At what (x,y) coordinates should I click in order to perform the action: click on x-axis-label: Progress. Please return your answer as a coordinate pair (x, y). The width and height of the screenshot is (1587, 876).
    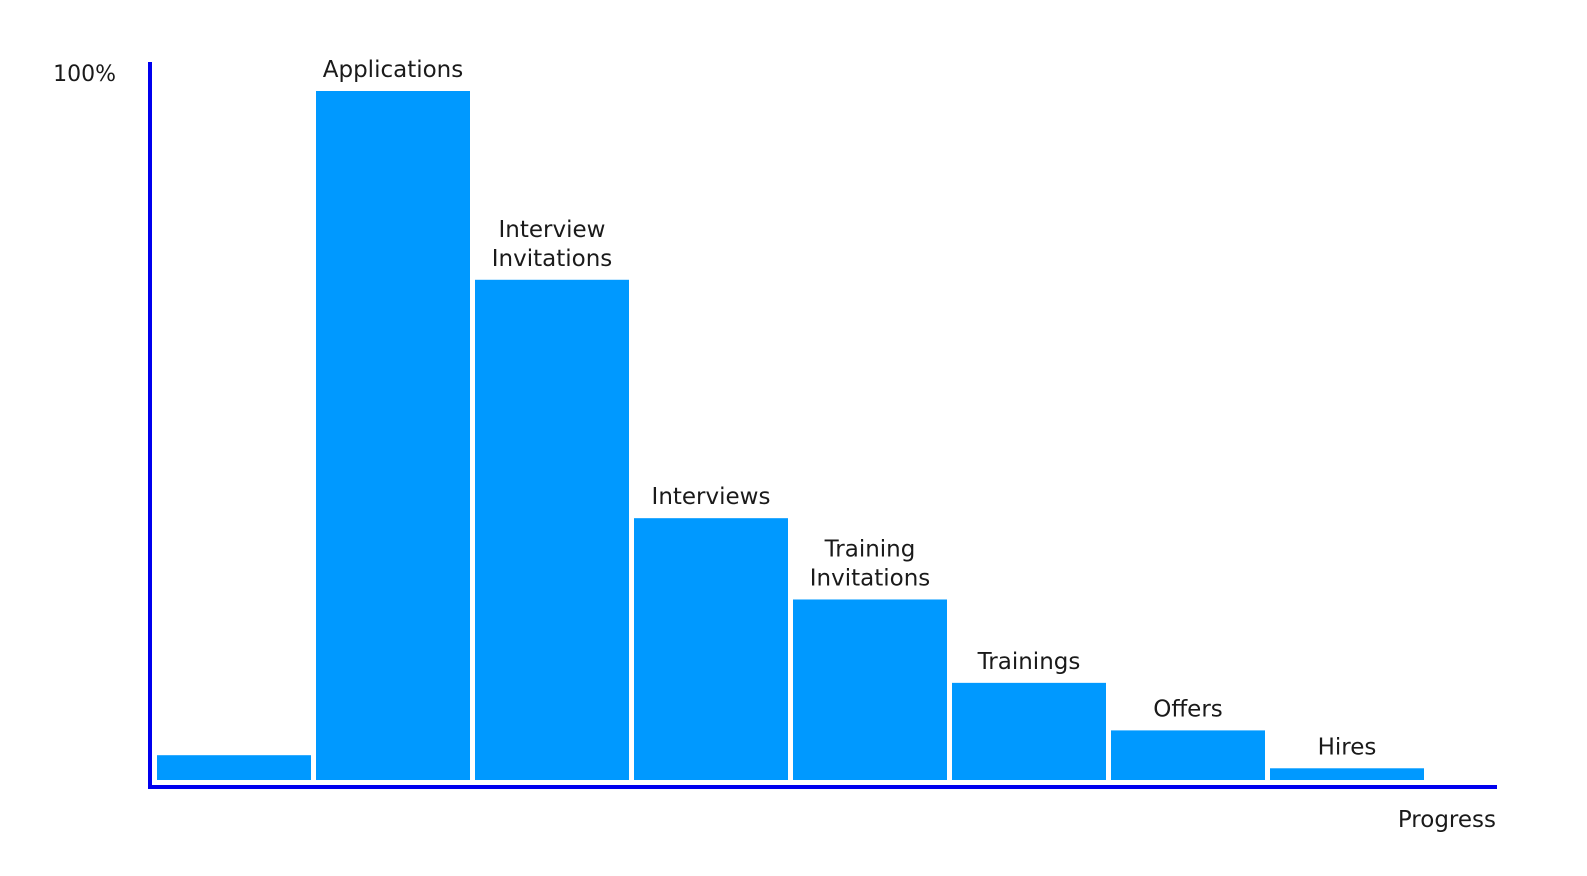
    Looking at the image, I should click on (1447, 820).